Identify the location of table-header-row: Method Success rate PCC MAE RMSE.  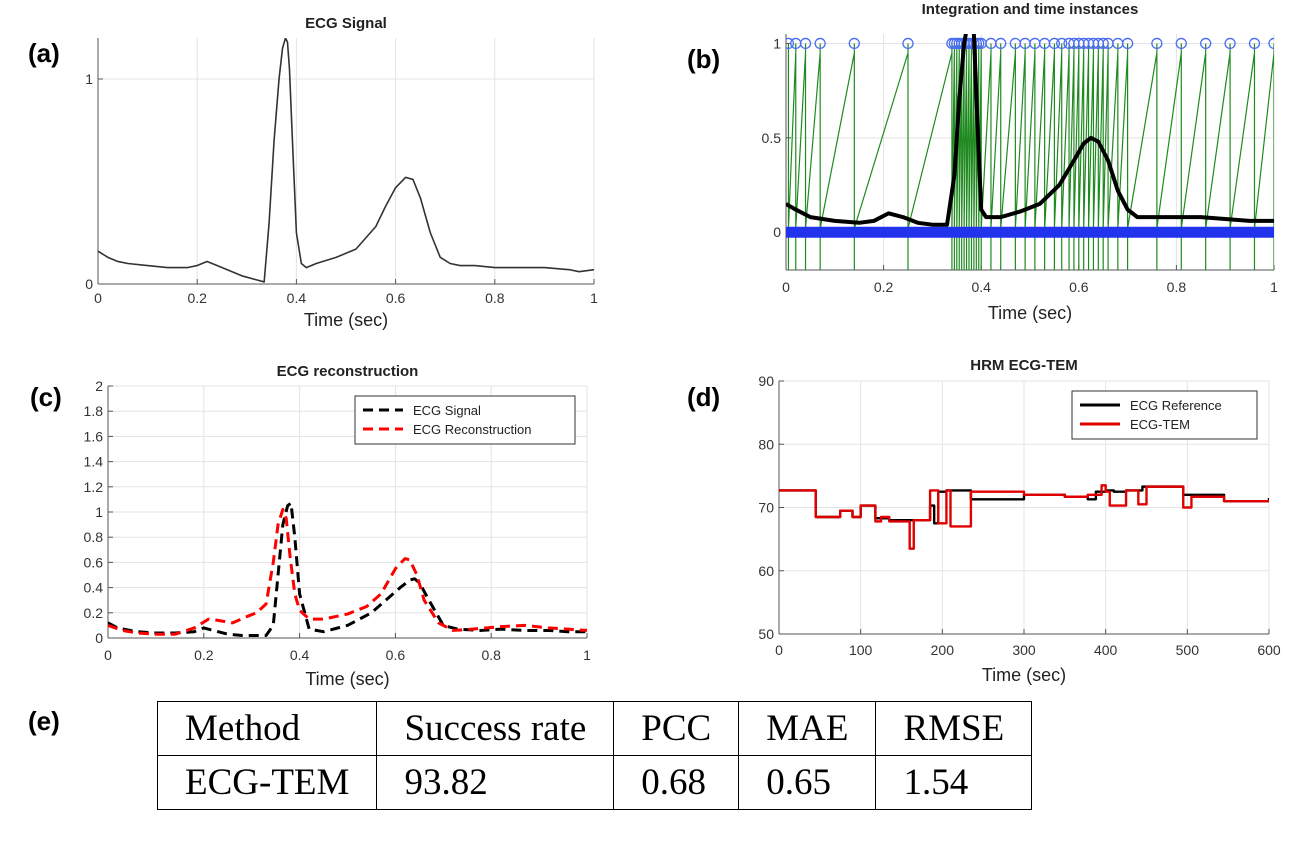
(594, 728).